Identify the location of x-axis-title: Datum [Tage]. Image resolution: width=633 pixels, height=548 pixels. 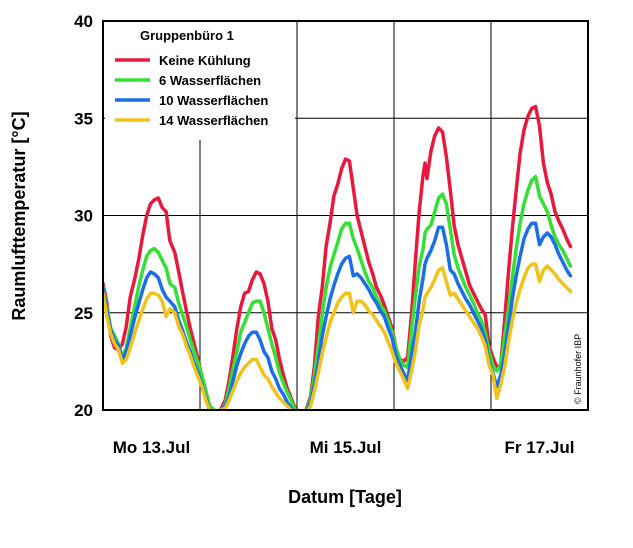
(345, 497).